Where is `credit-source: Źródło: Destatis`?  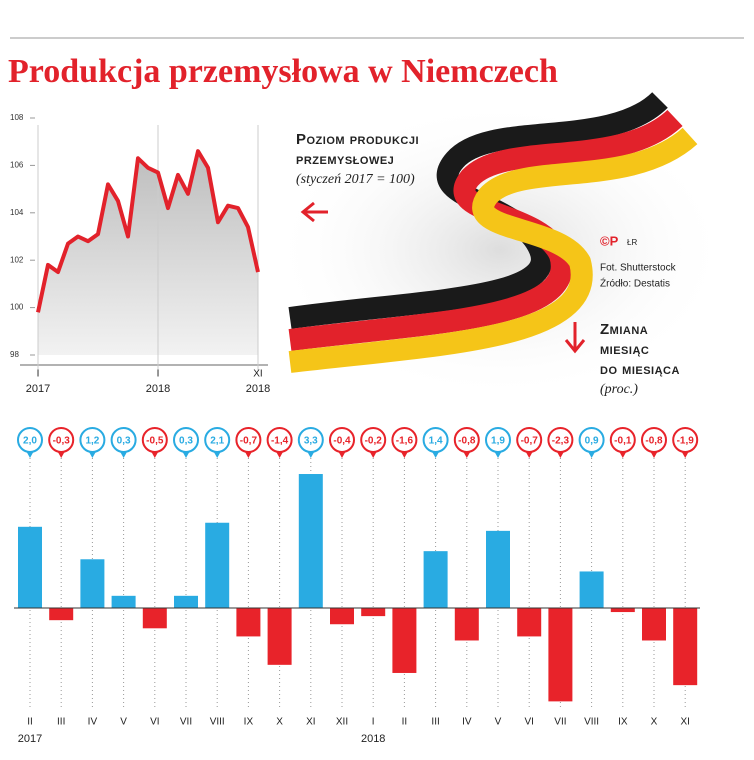
credit-source: Źródło: Destatis is located at coordinates (635, 283).